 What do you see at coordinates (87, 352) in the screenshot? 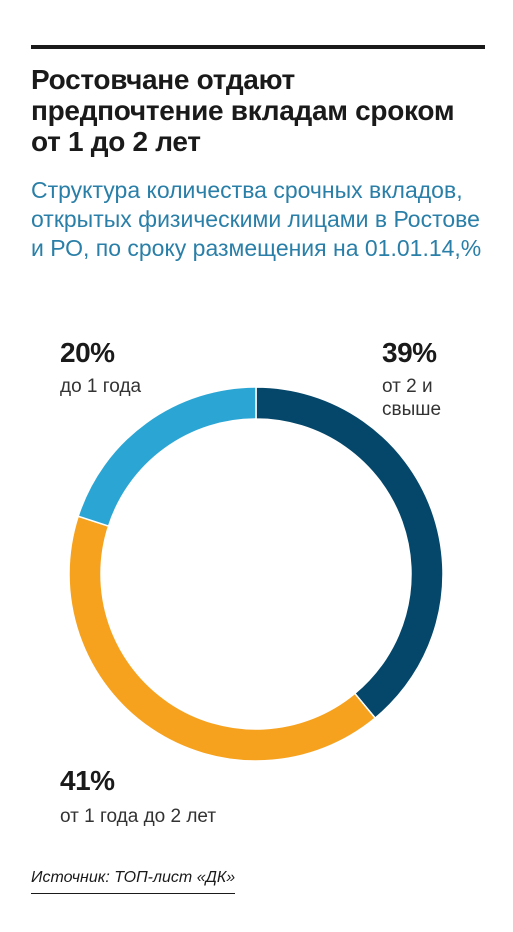
I see `value-label-up-to-1-year: 20%` at bounding box center [87, 352].